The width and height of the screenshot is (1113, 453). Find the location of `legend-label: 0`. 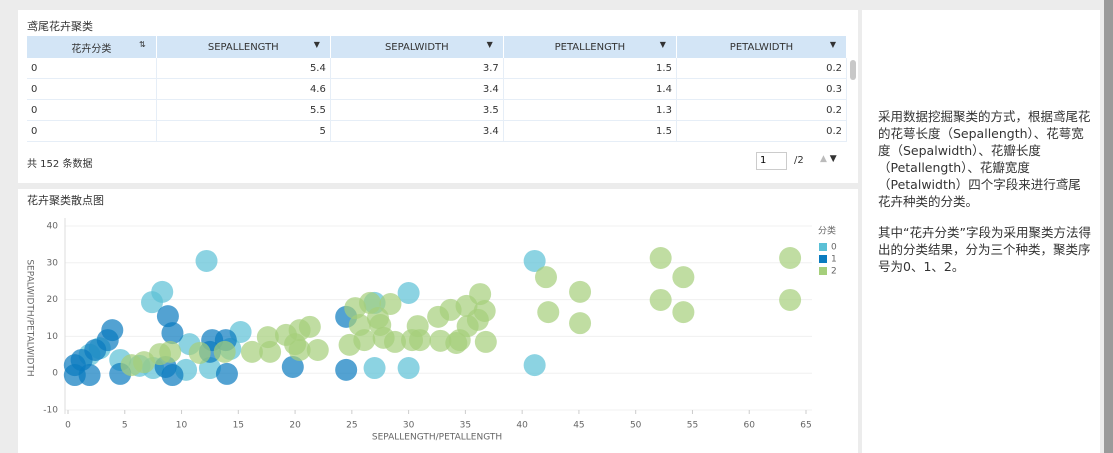

legend-label: 0 is located at coordinates (834, 248).